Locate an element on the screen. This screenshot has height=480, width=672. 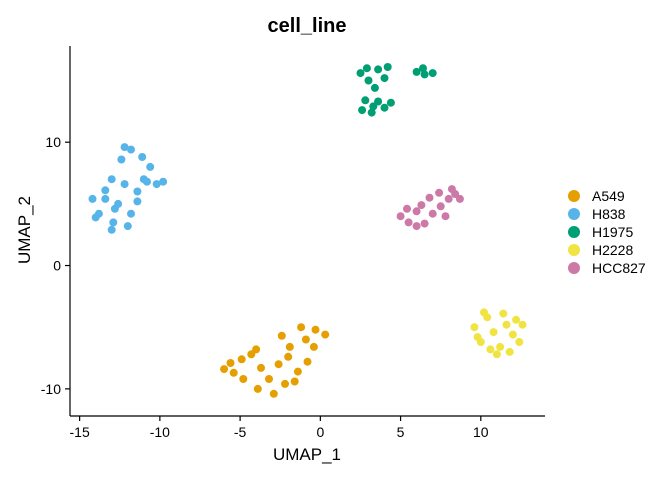
x-tick-label: -15 is located at coordinates (80, 432).